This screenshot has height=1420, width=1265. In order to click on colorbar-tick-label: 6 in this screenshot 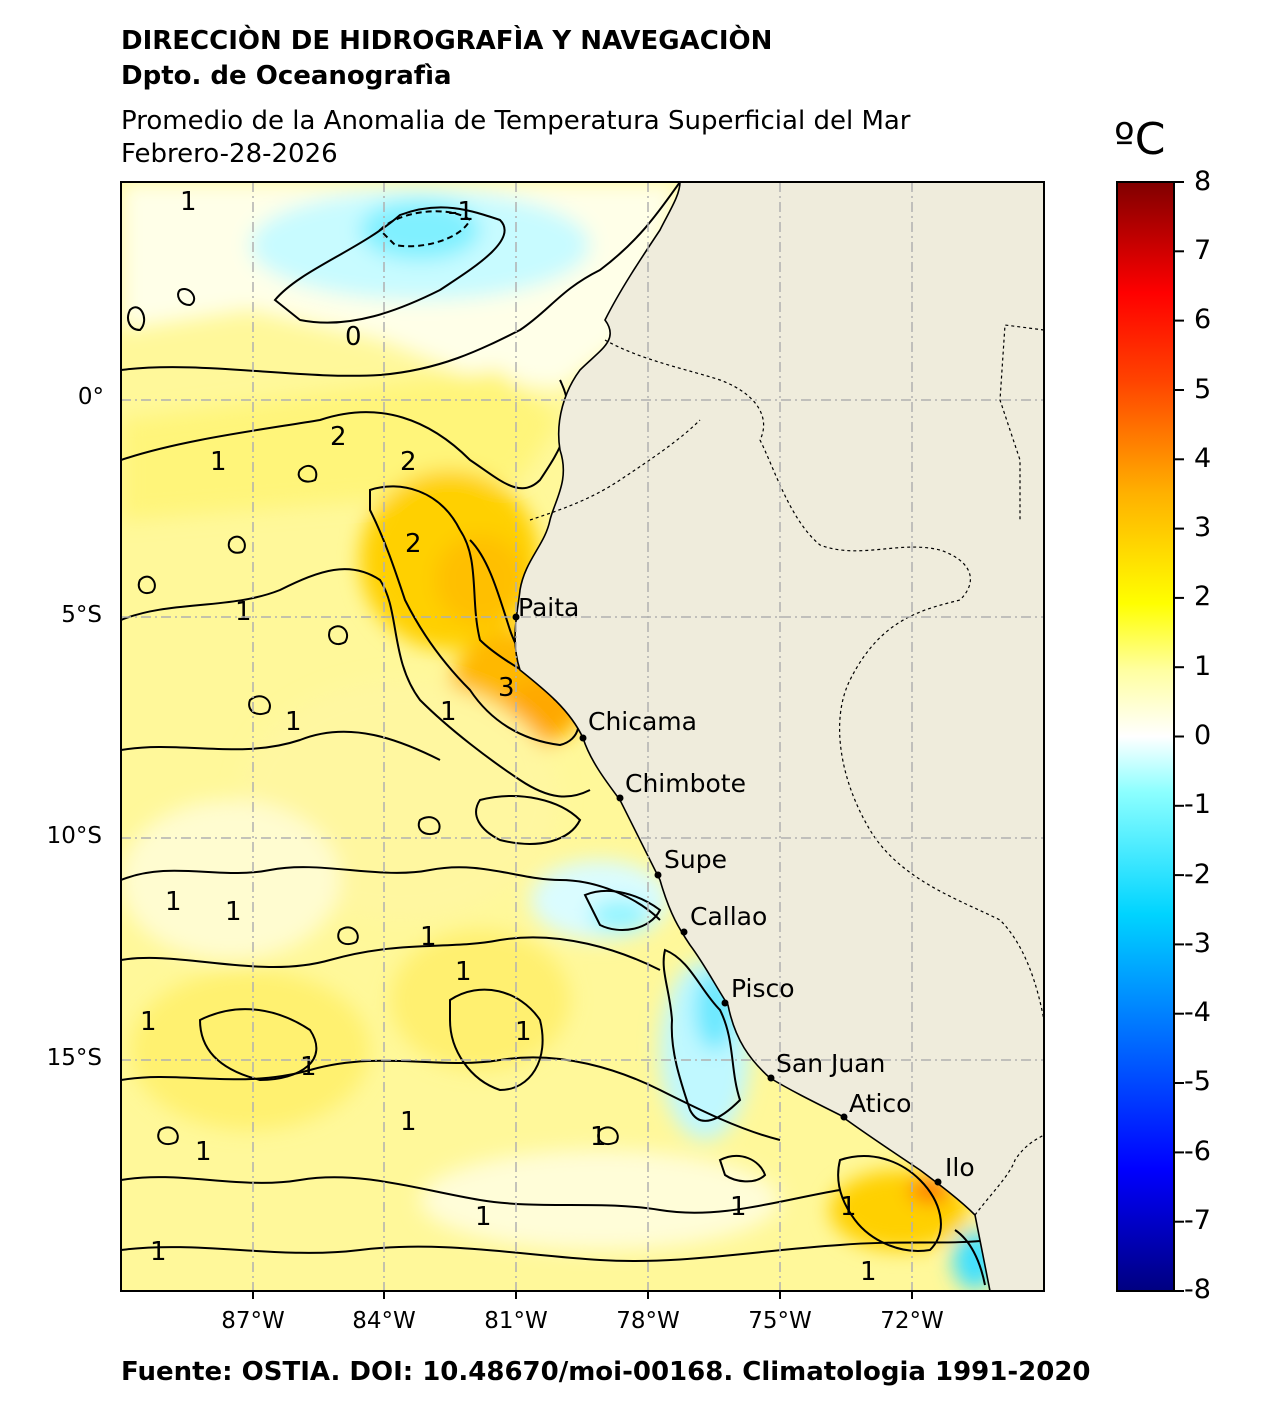, I will do `click(1203, 319)`.